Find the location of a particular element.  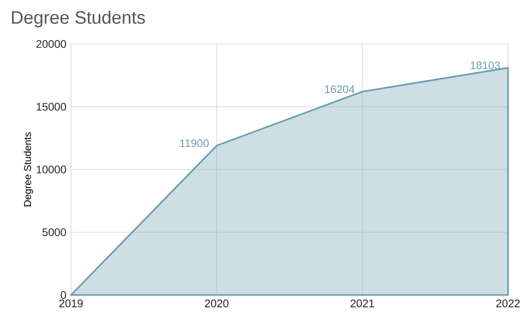

x-tick-label: 2022 is located at coordinates (508, 304).